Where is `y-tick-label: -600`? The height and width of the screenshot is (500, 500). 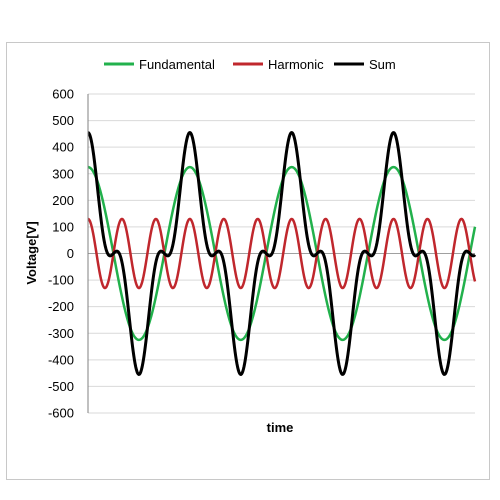 y-tick-label: -600 is located at coordinates (61, 413).